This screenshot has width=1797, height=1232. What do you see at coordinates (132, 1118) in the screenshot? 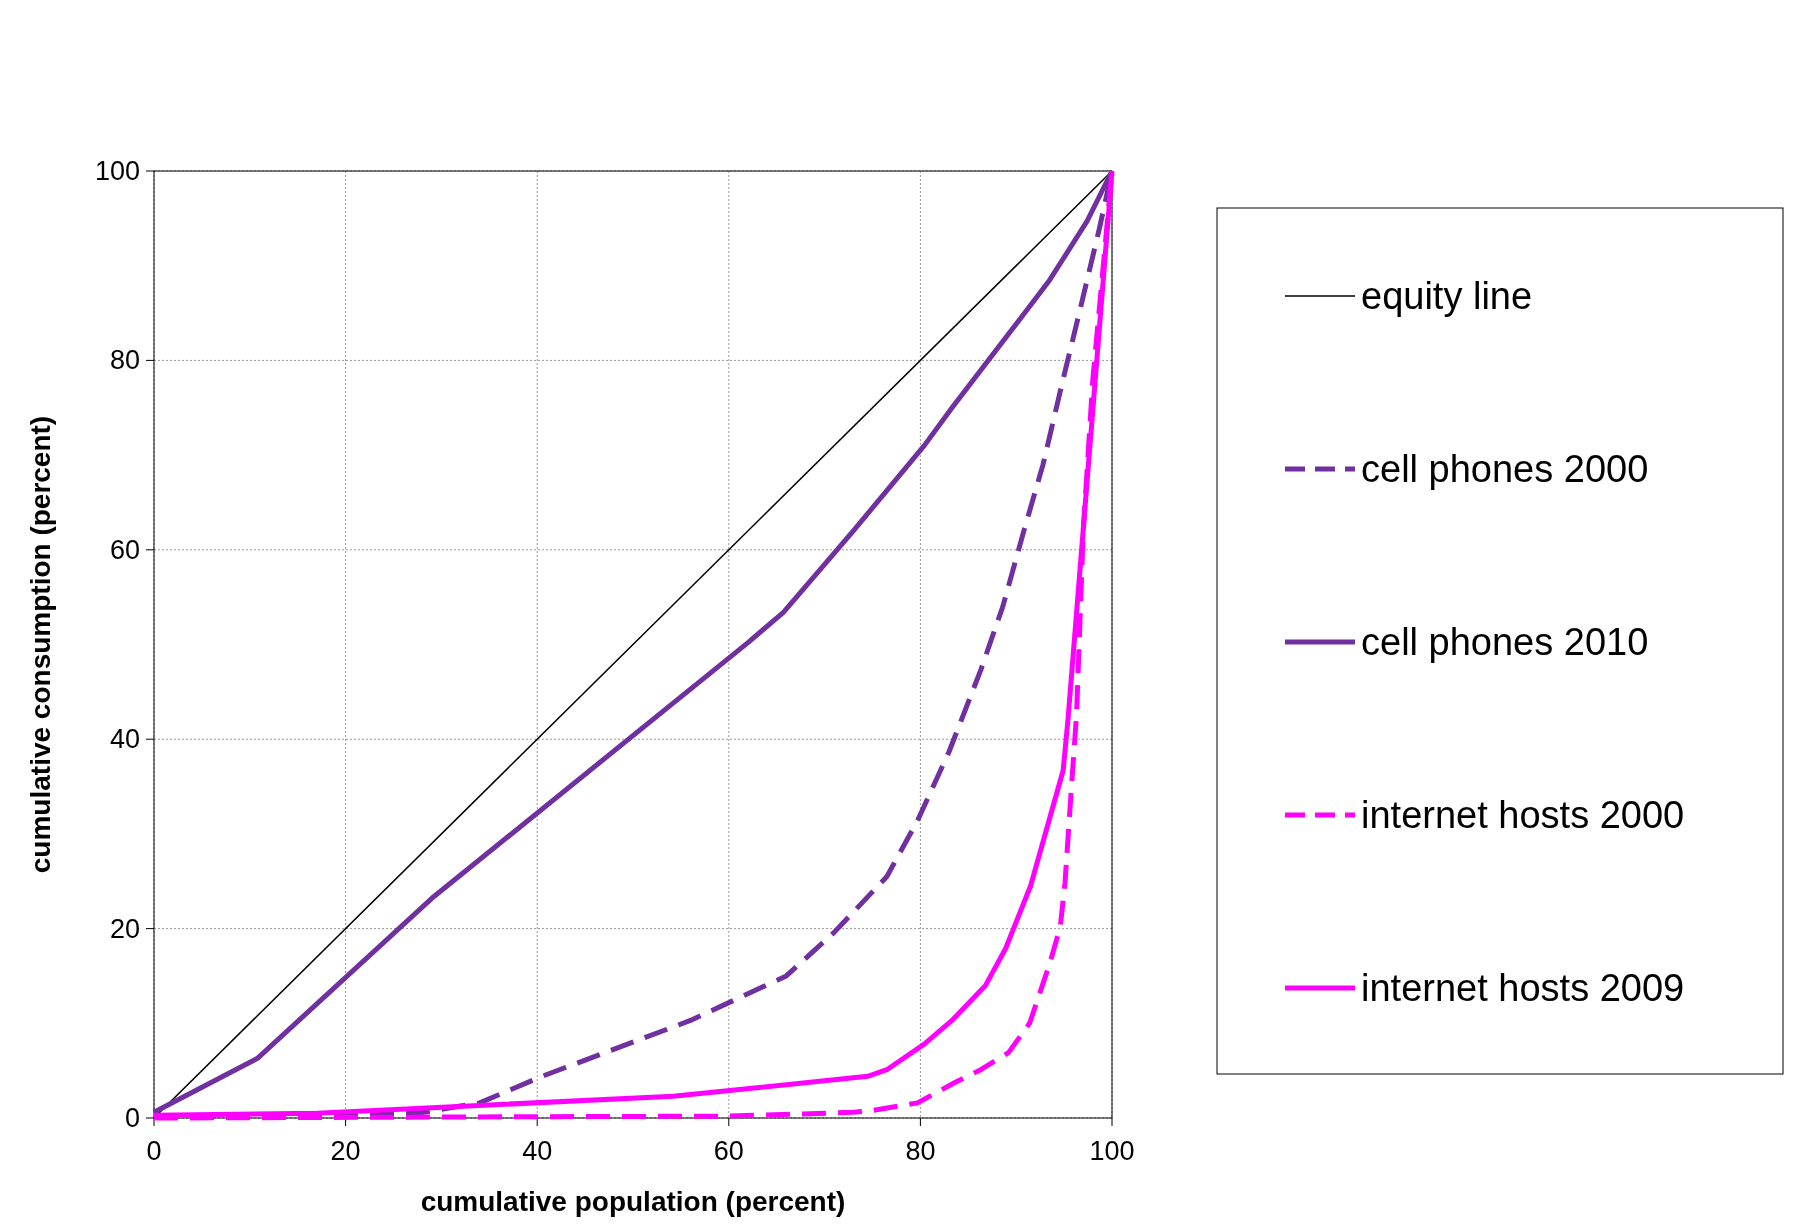
I see `y-tick-label: 0` at bounding box center [132, 1118].